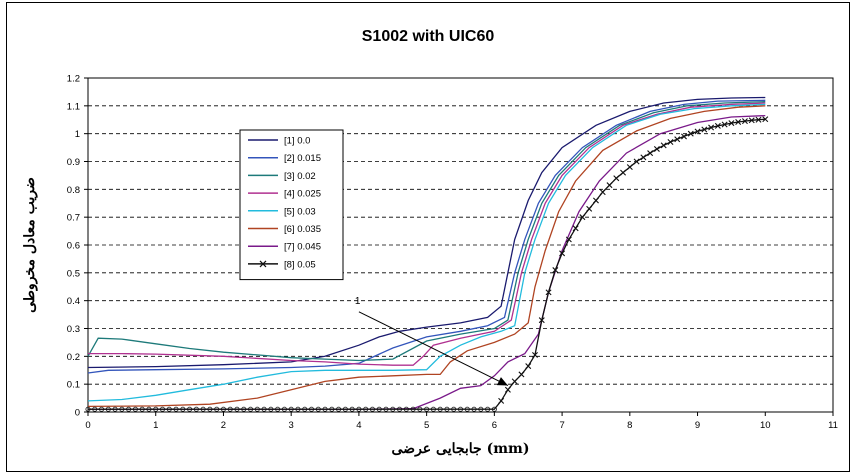 The width and height of the screenshot is (856, 476). I want to click on y-tick-label: 0.8, so click(73, 190).